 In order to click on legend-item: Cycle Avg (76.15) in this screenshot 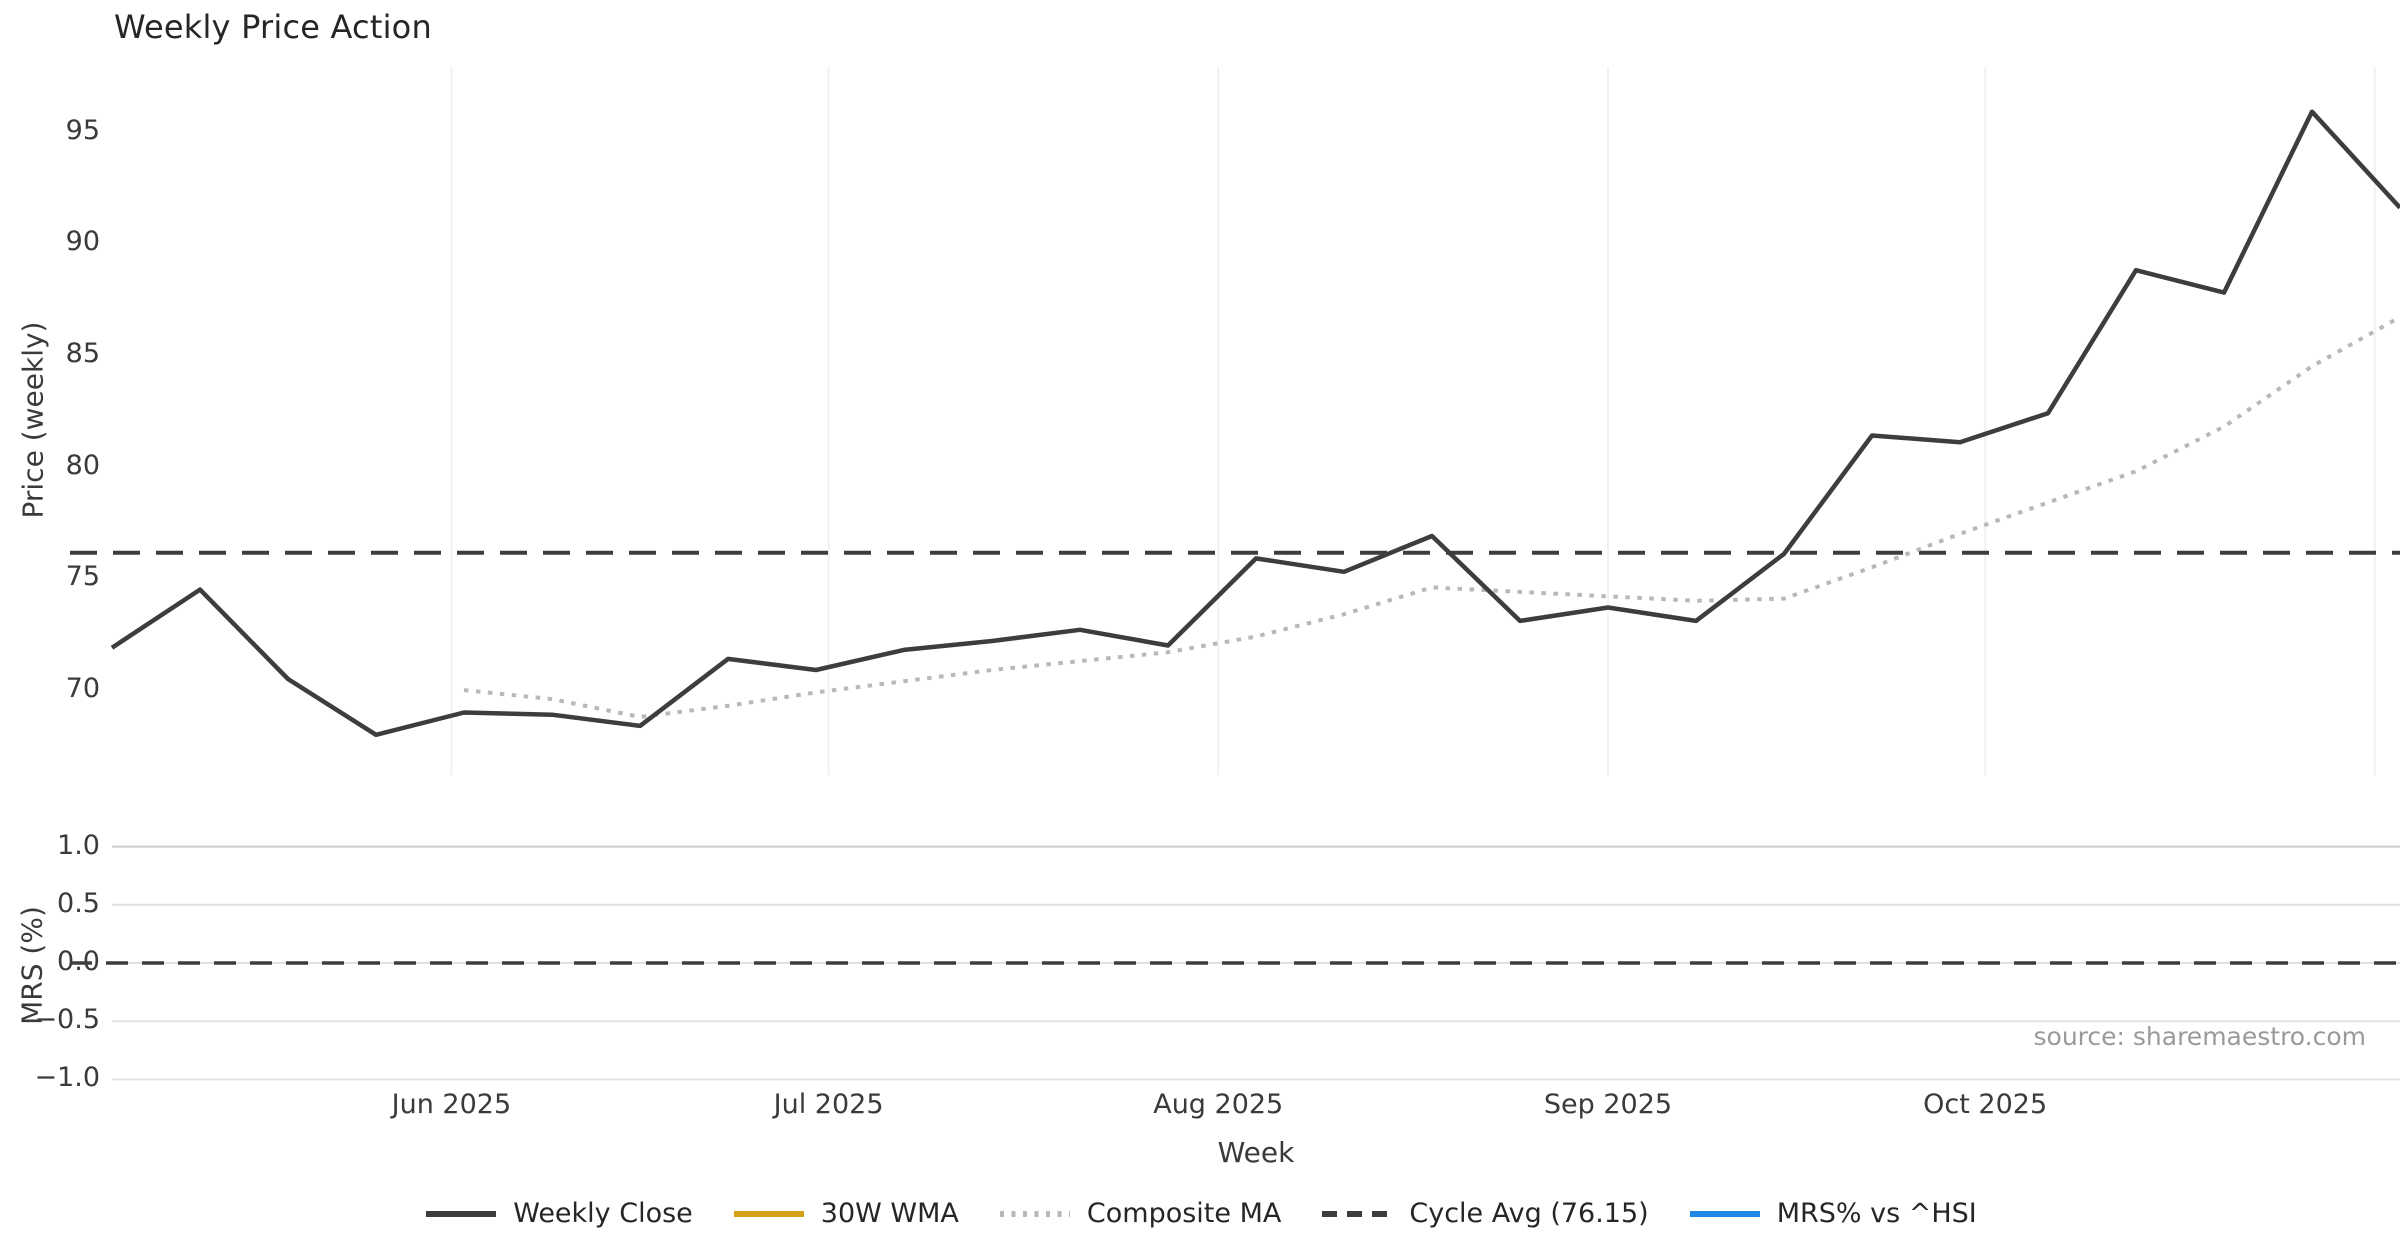, I will do `click(1484, 1213)`.